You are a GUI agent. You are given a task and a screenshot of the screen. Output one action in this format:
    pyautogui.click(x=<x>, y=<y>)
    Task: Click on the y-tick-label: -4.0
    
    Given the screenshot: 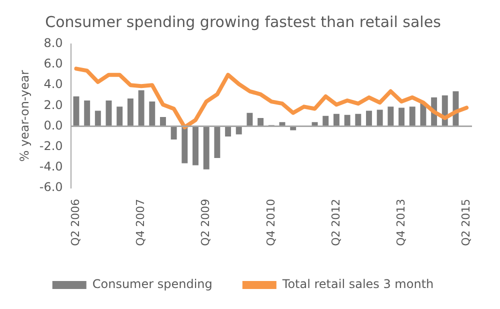 What is the action you would take?
    pyautogui.click(x=51, y=166)
    